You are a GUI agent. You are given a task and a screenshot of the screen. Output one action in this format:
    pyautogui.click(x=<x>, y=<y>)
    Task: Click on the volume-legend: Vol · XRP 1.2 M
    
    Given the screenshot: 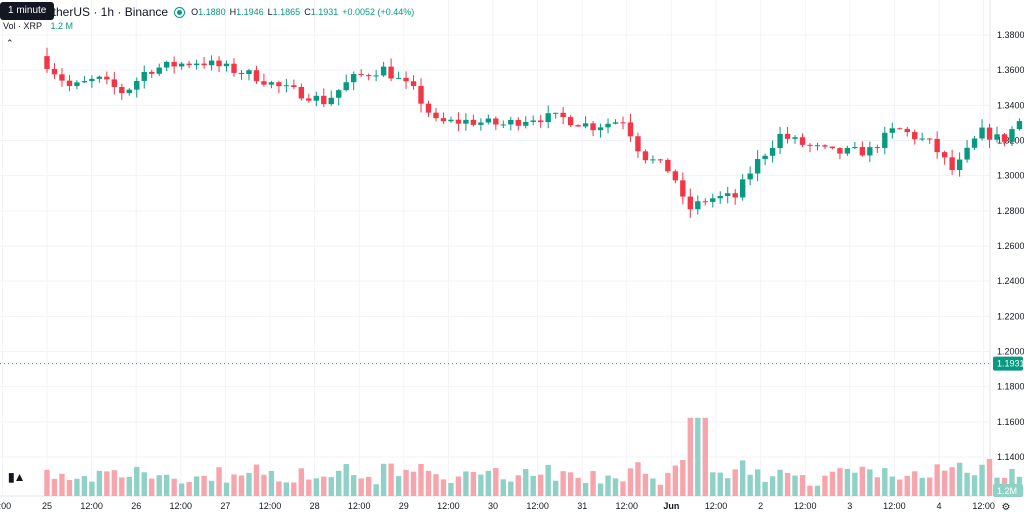 What is the action you would take?
    pyautogui.click(x=40, y=26)
    